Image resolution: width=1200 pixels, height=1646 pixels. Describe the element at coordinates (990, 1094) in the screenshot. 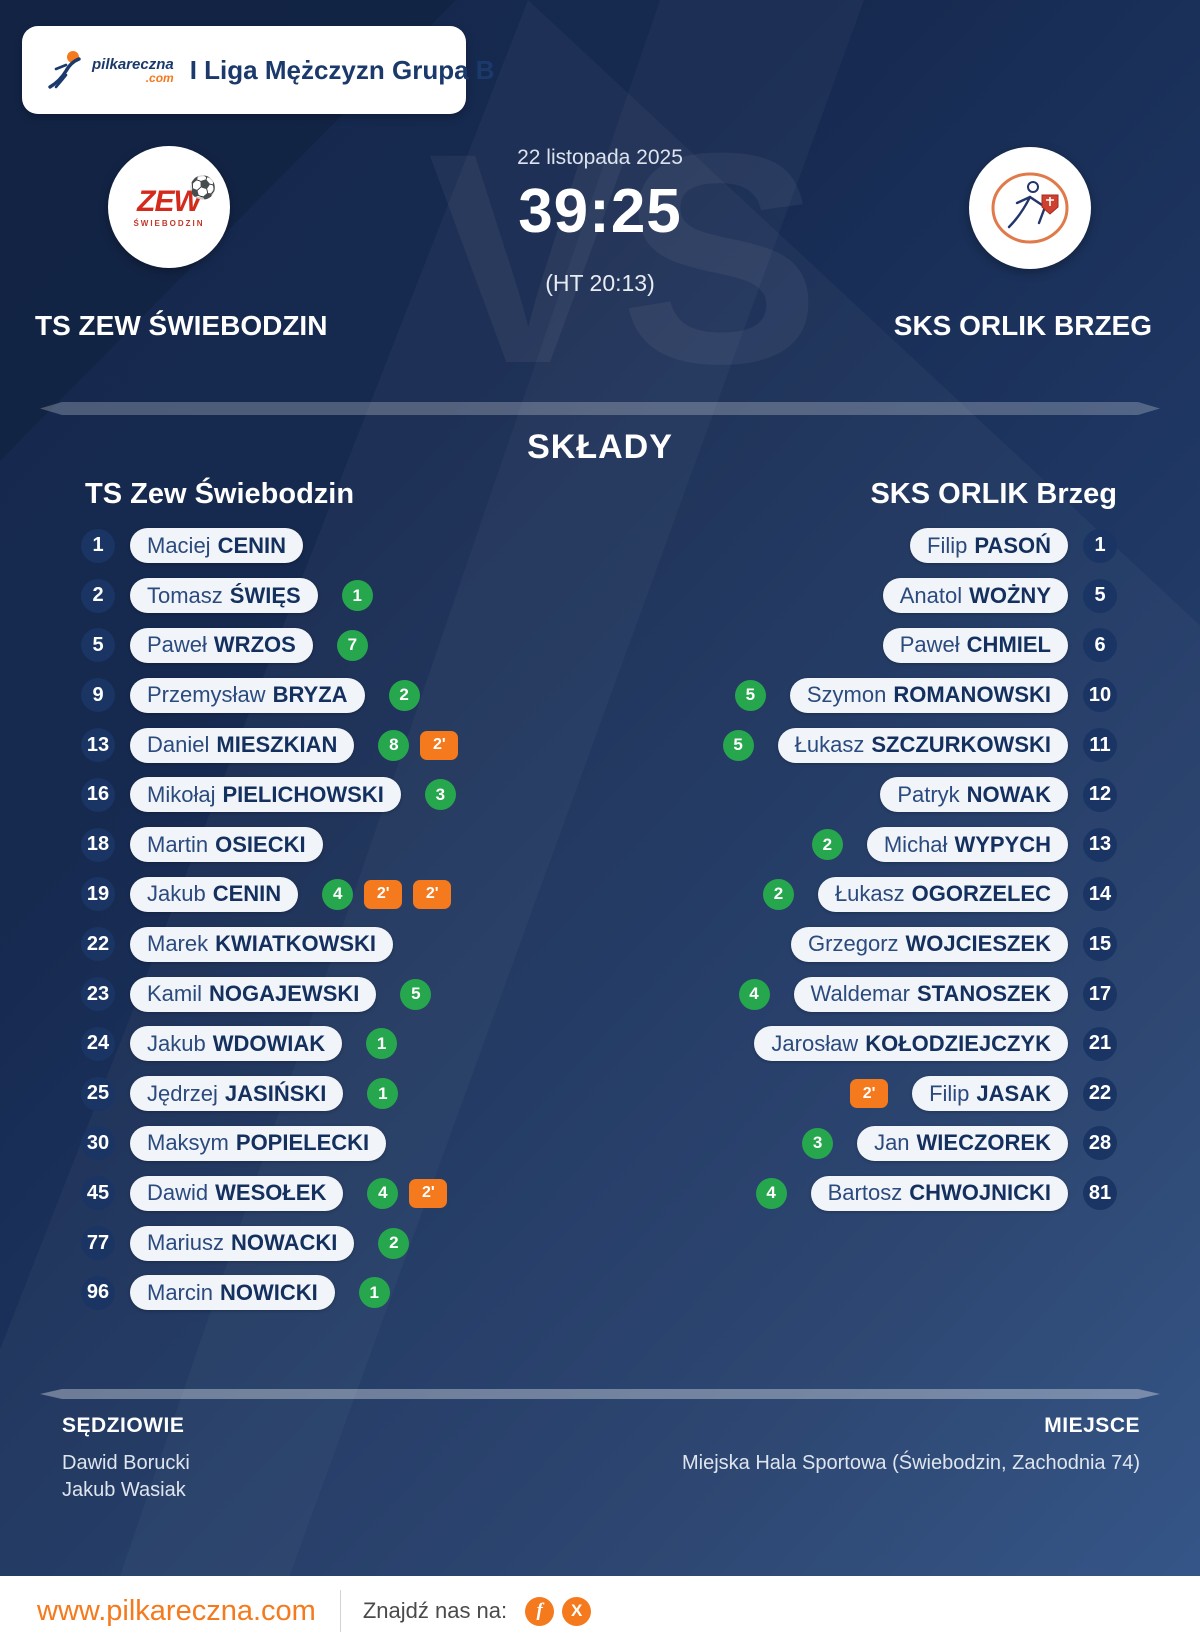

I see `player-name-pill: Filip JASAK` at that location.